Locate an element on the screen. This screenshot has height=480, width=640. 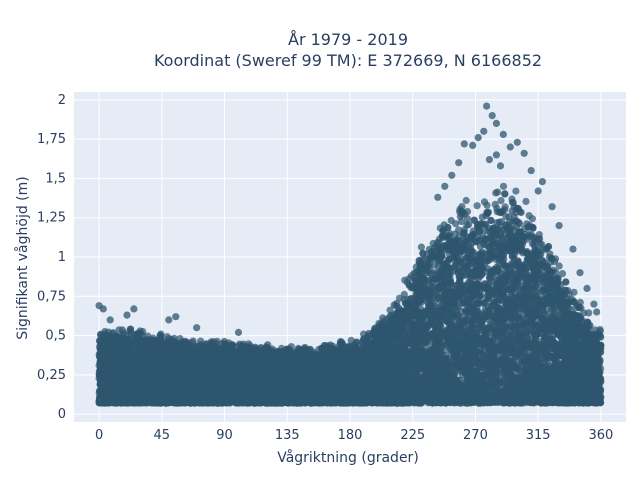
chart-title-line1: År 1979 - 2019 is located at coordinates (348, 39).